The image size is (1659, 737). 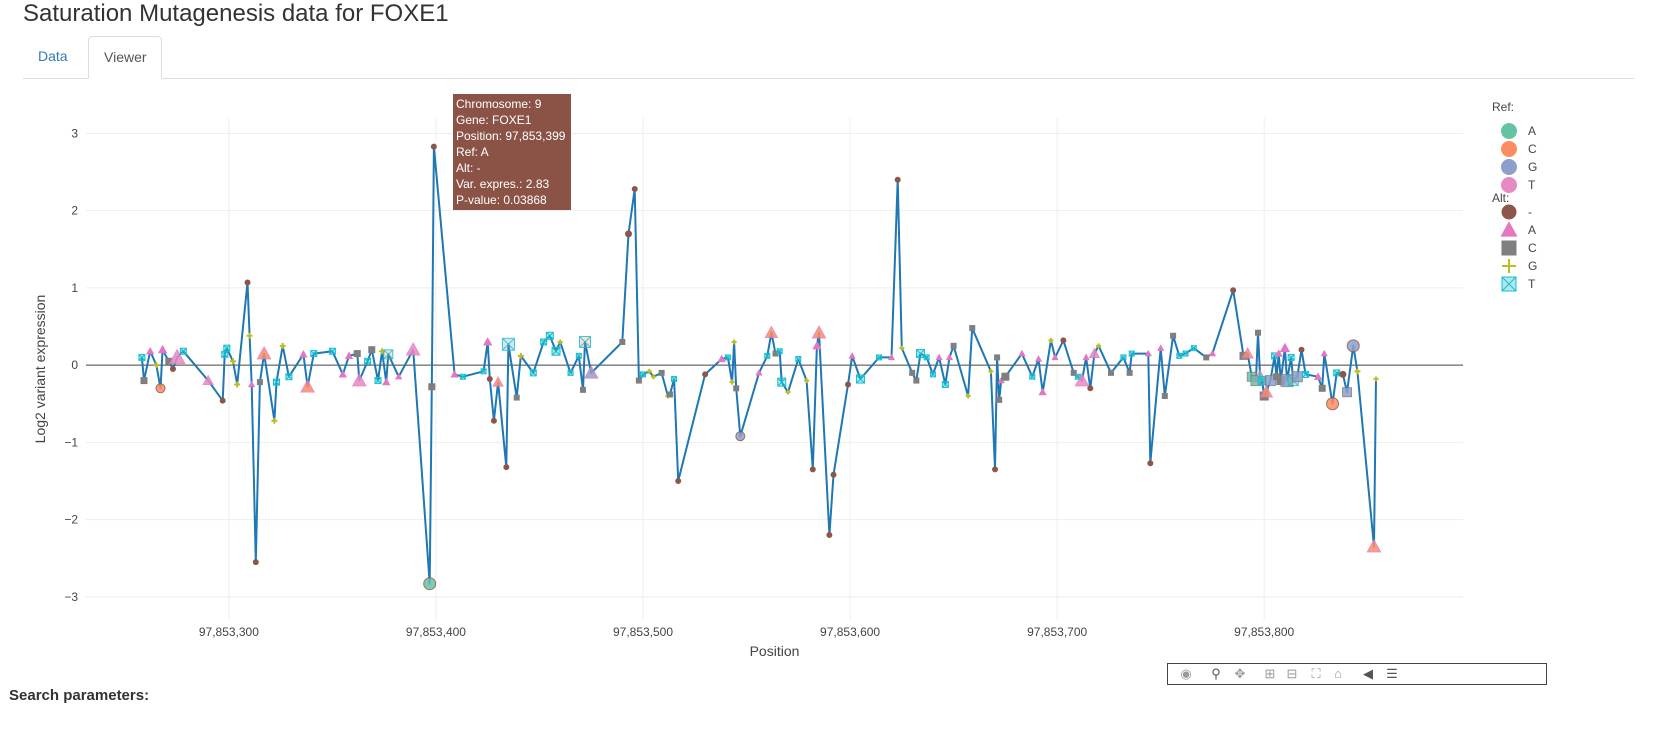 What do you see at coordinates (1338, 673) in the screenshot?
I see `reset-axes-icon: ⌂` at bounding box center [1338, 673].